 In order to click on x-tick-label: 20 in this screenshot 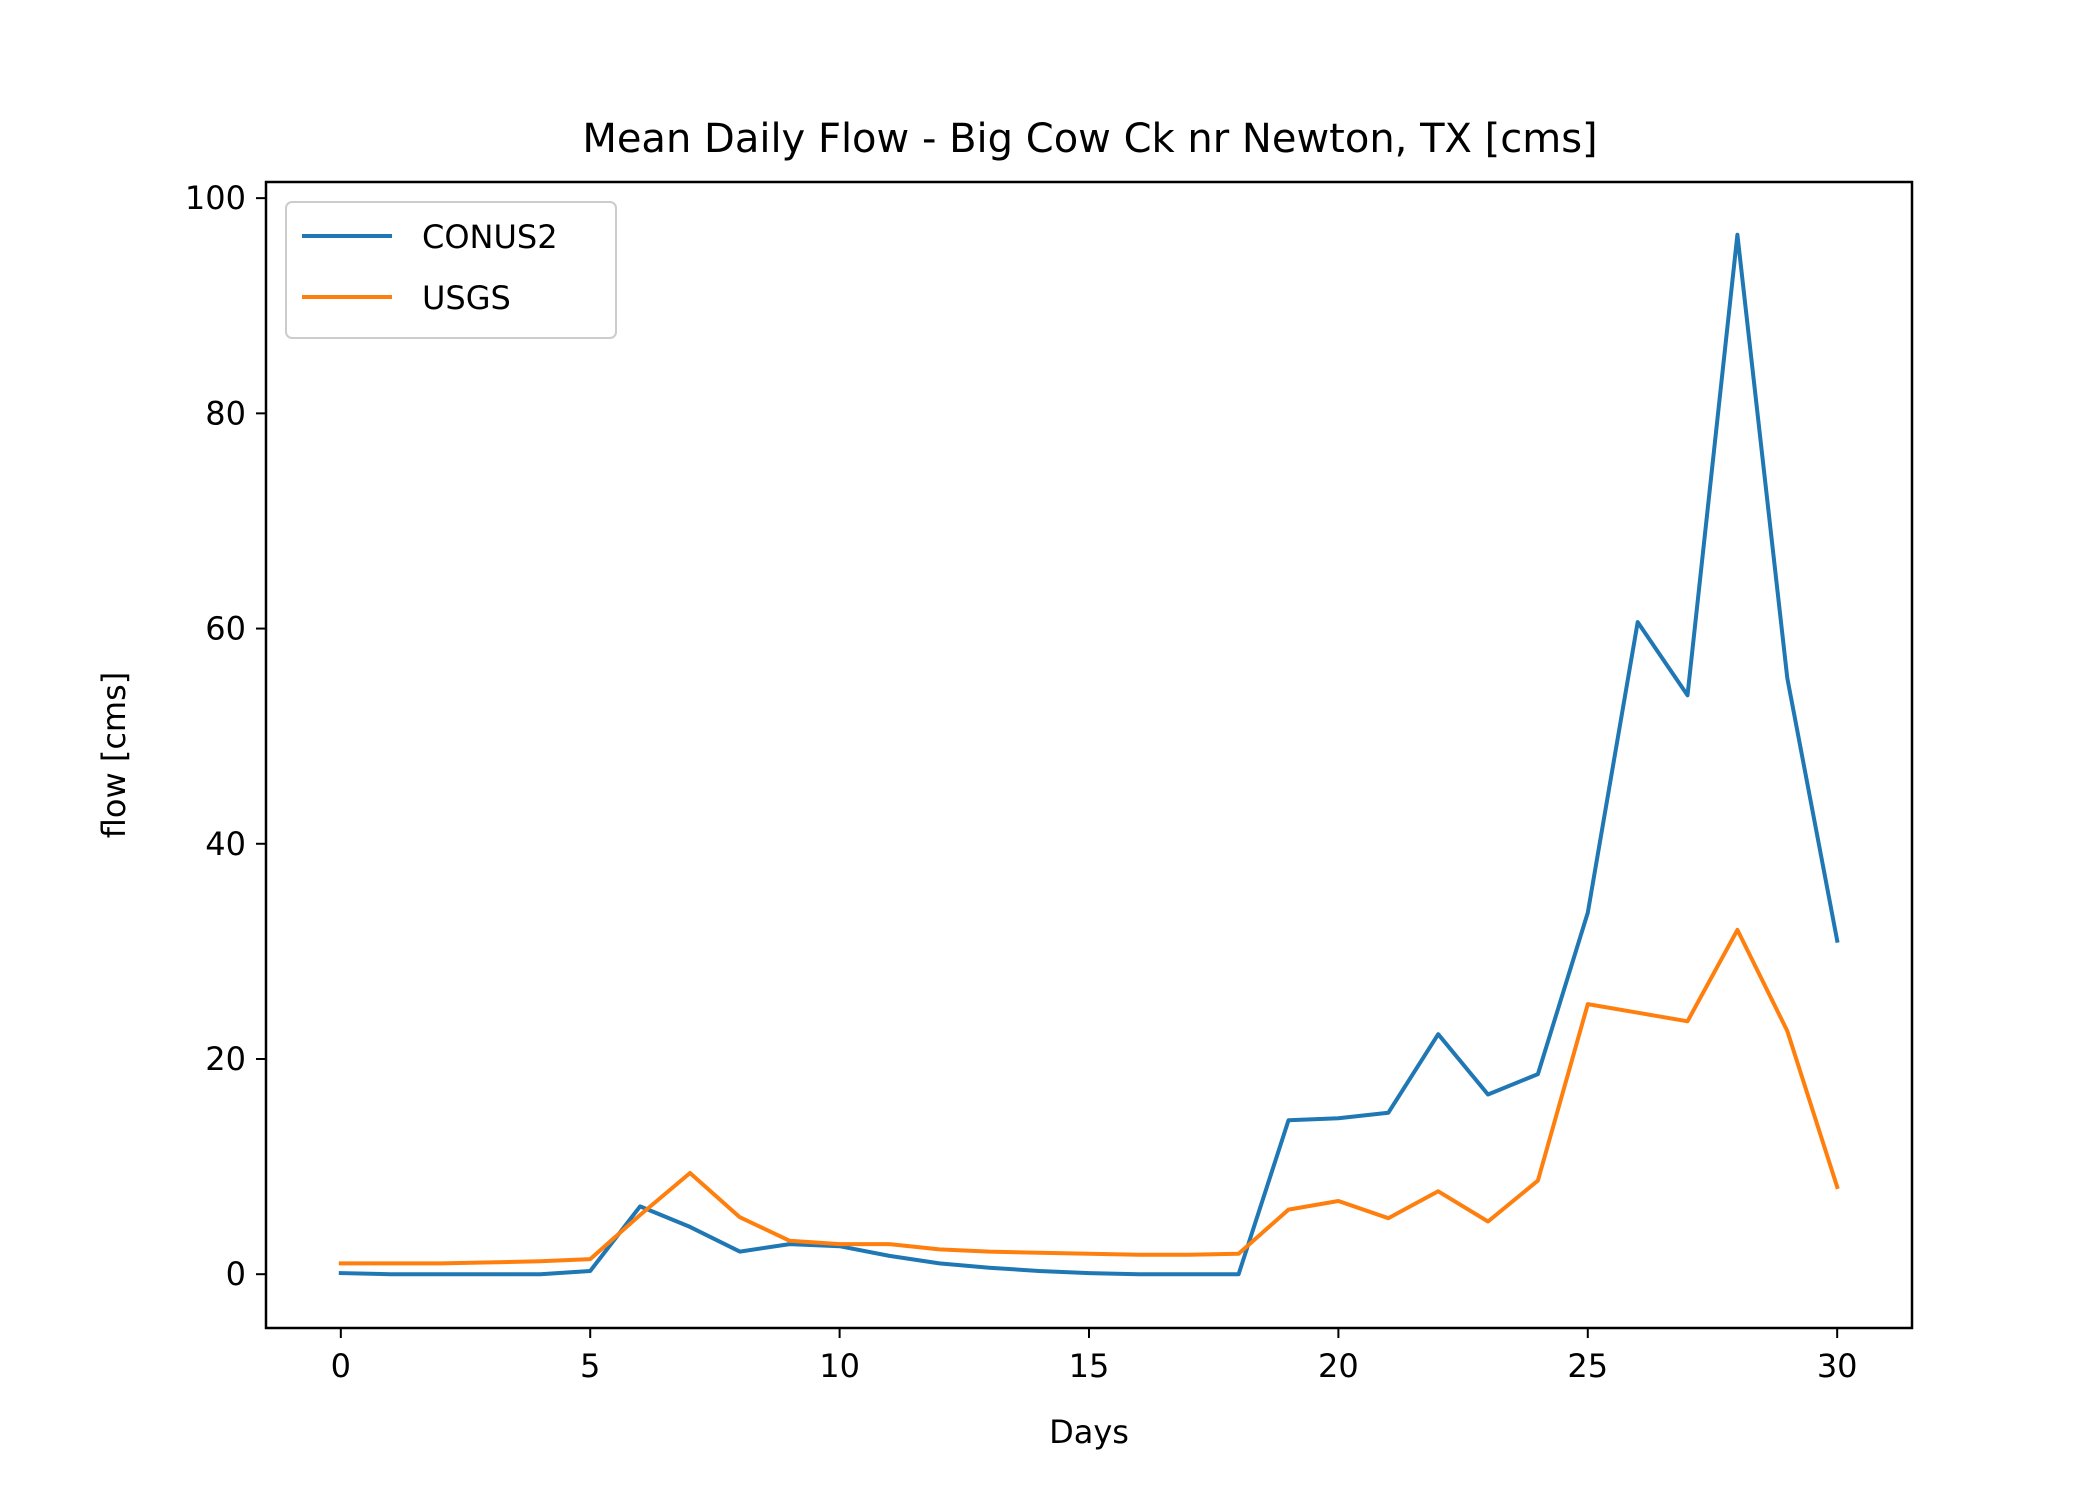, I will do `click(1338, 1366)`.